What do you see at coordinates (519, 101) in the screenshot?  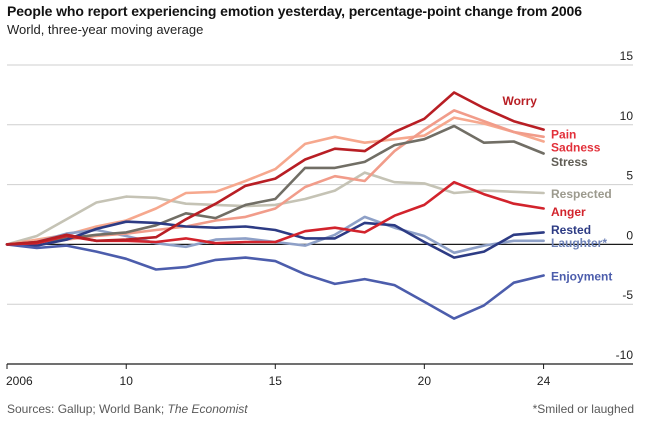 I see `series-label-worry: Worry` at bounding box center [519, 101].